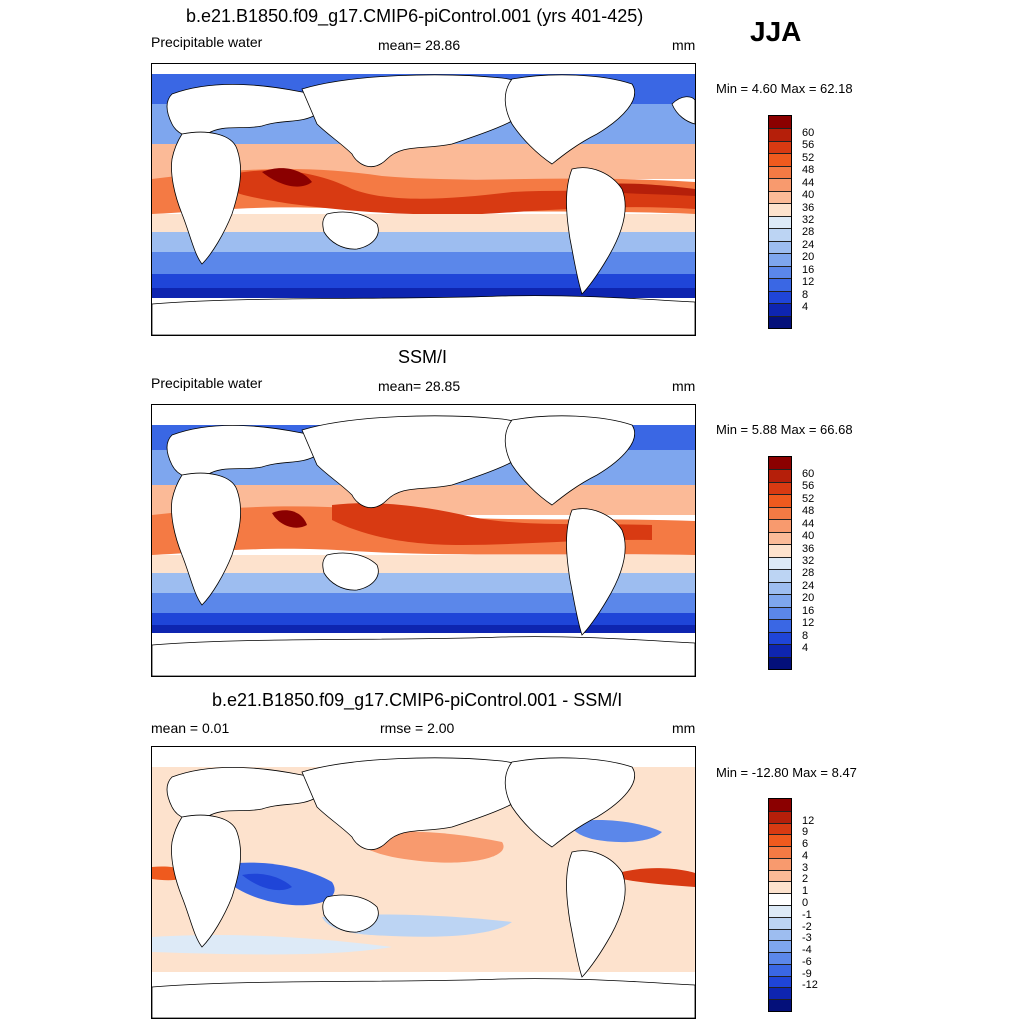 Image resolution: width=1024 pixels, height=1024 pixels. Describe the element at coordinates (419, 45) in the screenshot. I see `panel-1-mean-label: mean= 28.86` at that location.